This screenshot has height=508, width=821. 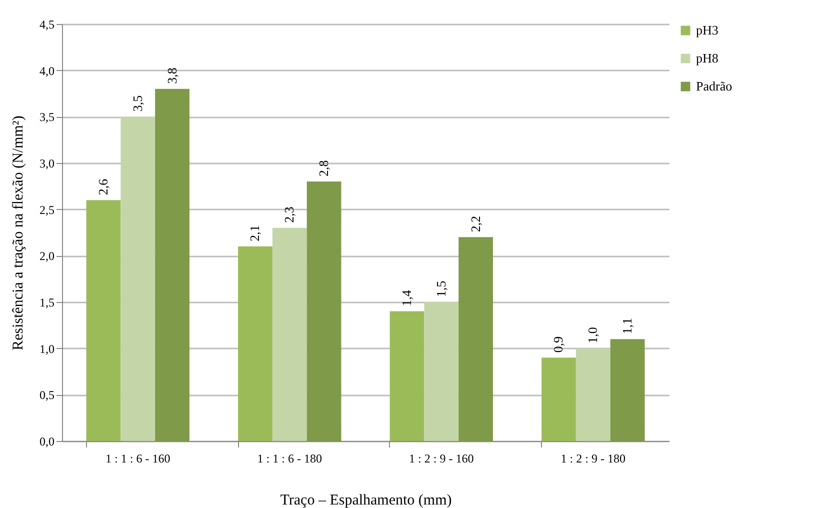 What do you see at coordinates (254, 233) in the screenshot?
I see `data-label: 2,1` at bounding box center [254, 233].